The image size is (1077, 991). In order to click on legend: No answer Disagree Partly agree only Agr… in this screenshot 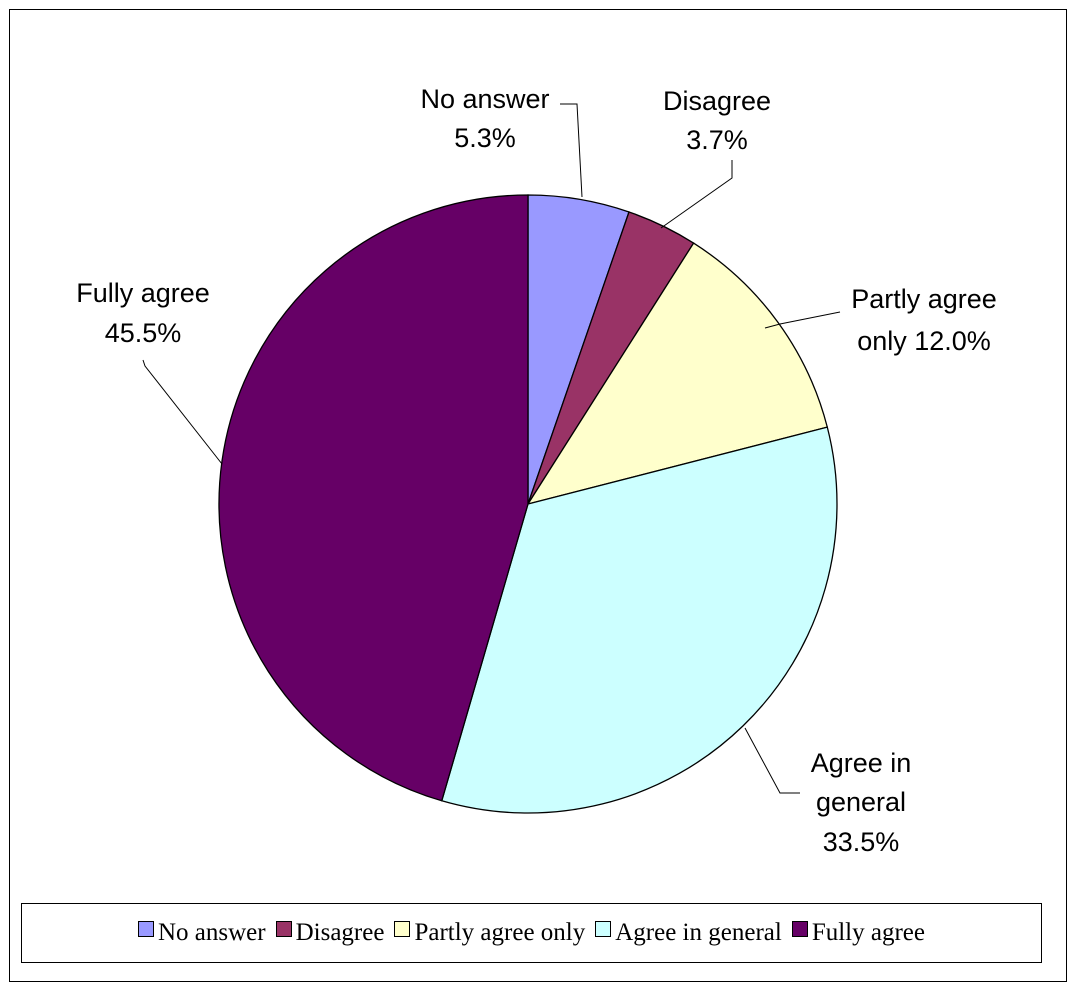, I will do `click(531, 933)`.